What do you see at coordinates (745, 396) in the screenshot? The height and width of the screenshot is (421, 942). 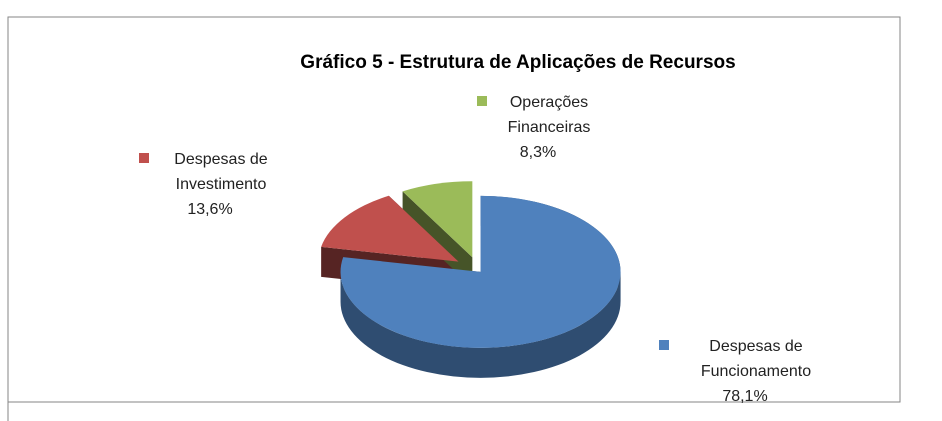 I see `value-label: 78,1%` at bounding box center [745, 396].